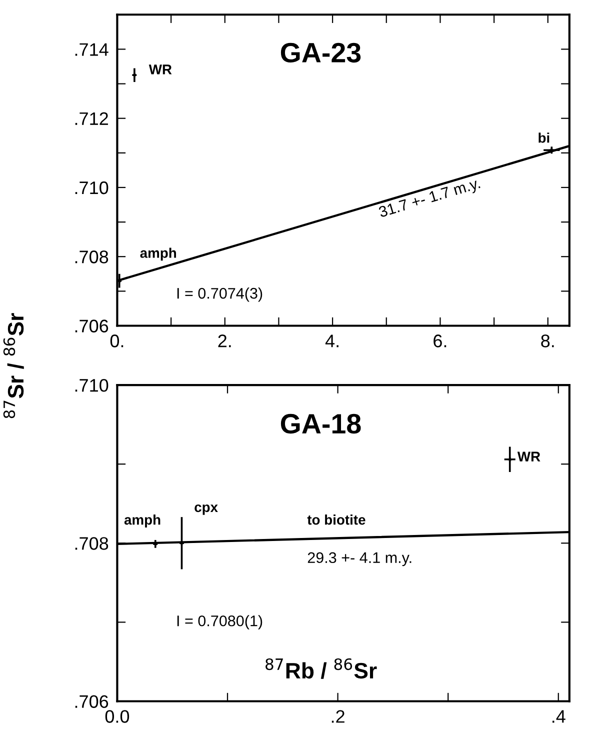 The height and width of the screenshot is (732, 595). Describe the element at coordinates (206, 509) in the screenshot. I see `annotation: cpx` at that location.